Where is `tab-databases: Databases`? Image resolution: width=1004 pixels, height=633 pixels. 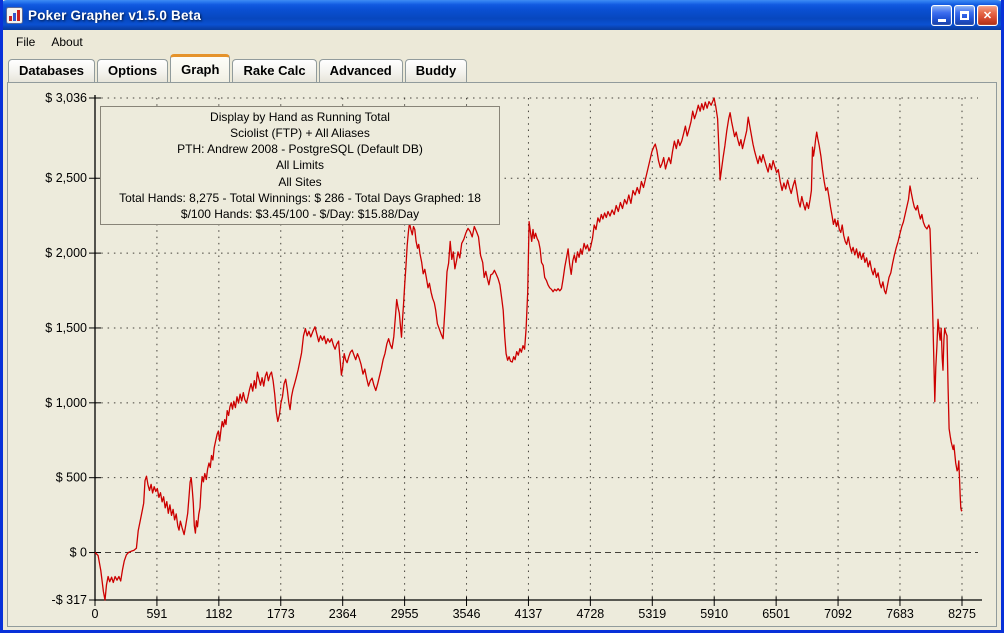 tab-databases: Databases is located at coordinates (52, 70).